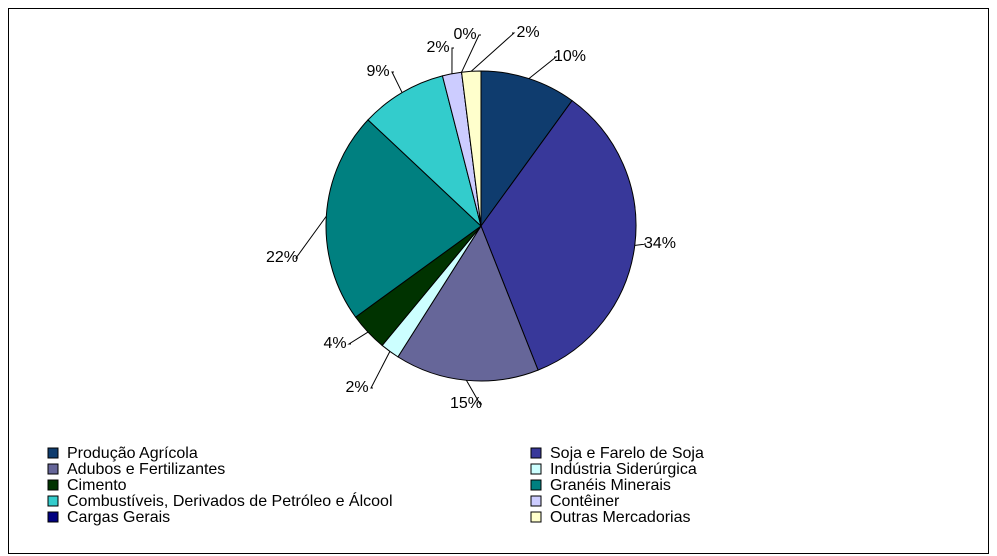 Image resolution: width=997 pixels, height=556 pixels. What do you see at coordinates (97, 485) in the screenshot?
I see `legend-label: Cimento` at bounding box center [97, 485].